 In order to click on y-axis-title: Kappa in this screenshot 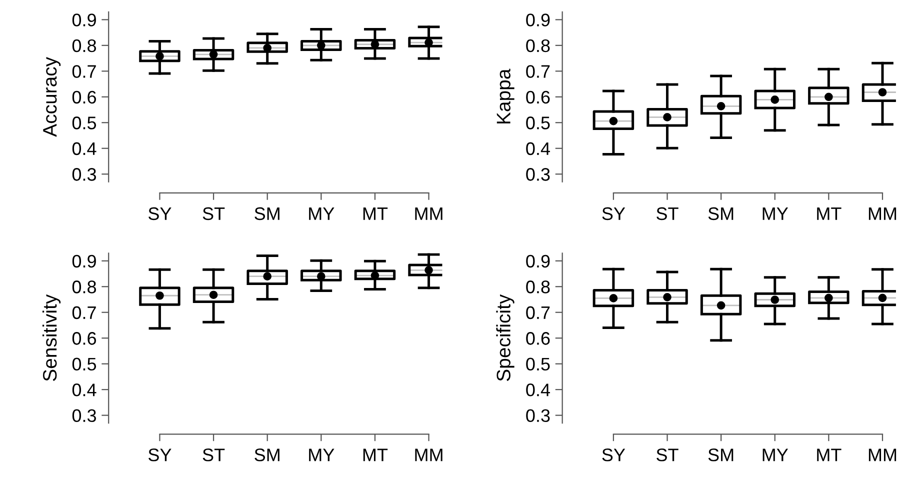, I will do `click(505, 96)`.